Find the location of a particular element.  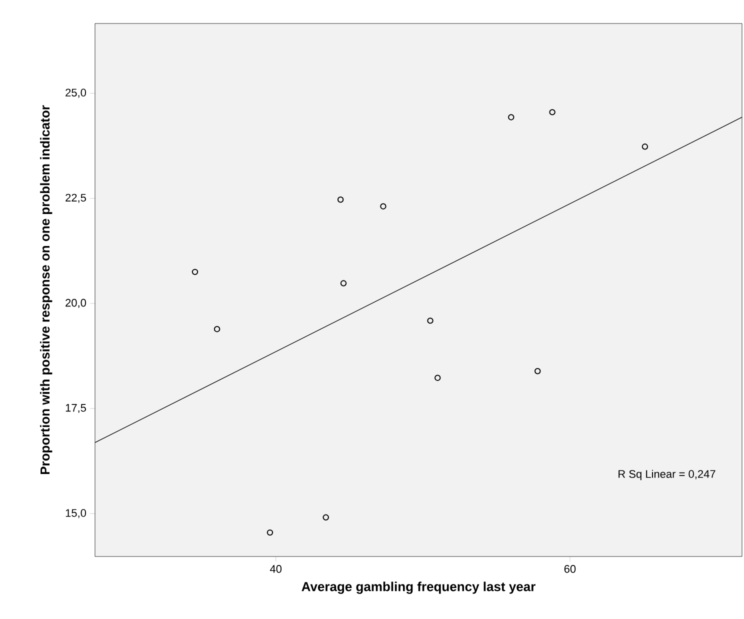

y-tick-label: 20,0 is located at coordinates (76, 303).